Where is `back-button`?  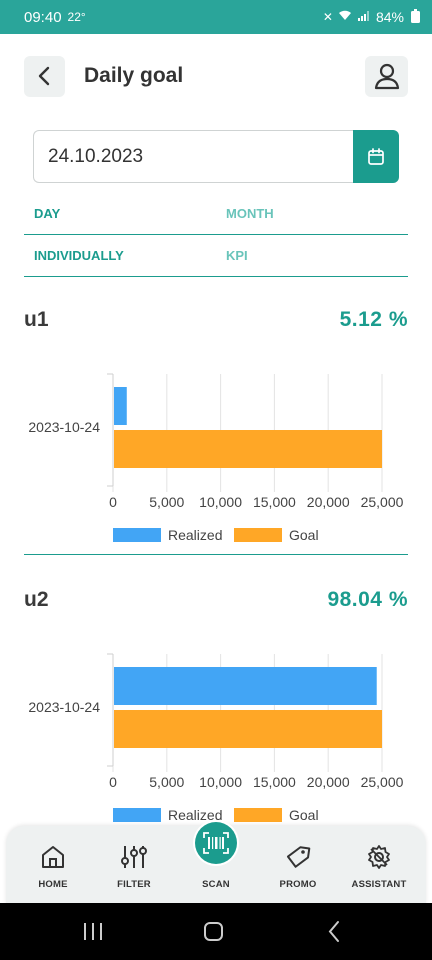
back-button is located at coordinates (44, 76).